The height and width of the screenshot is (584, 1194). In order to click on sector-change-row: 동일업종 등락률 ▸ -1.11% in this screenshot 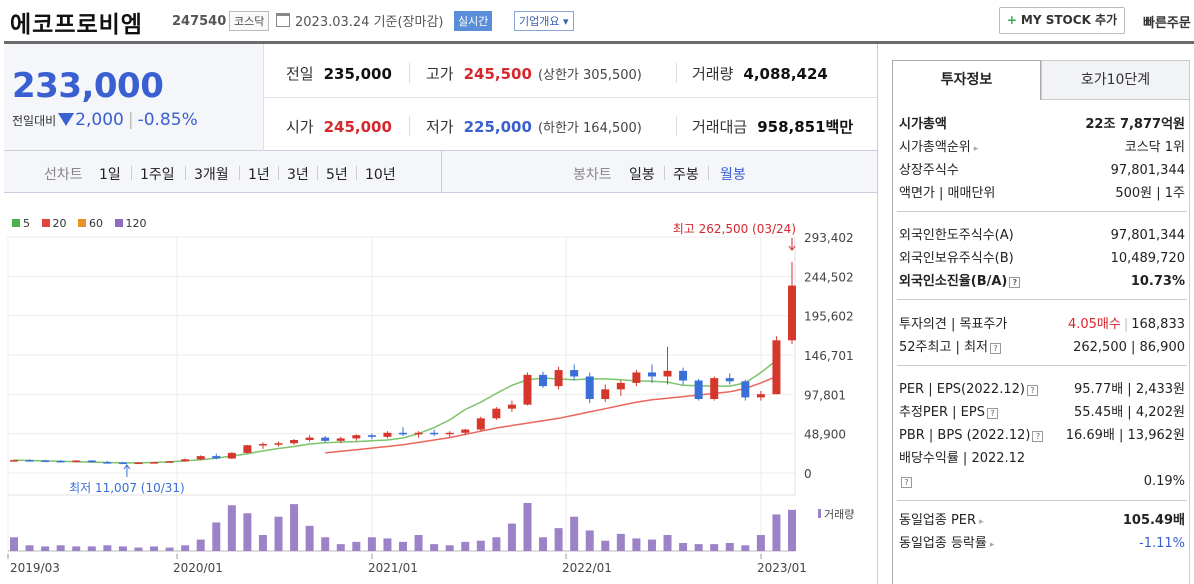, I will do `click(1042, 544)`.